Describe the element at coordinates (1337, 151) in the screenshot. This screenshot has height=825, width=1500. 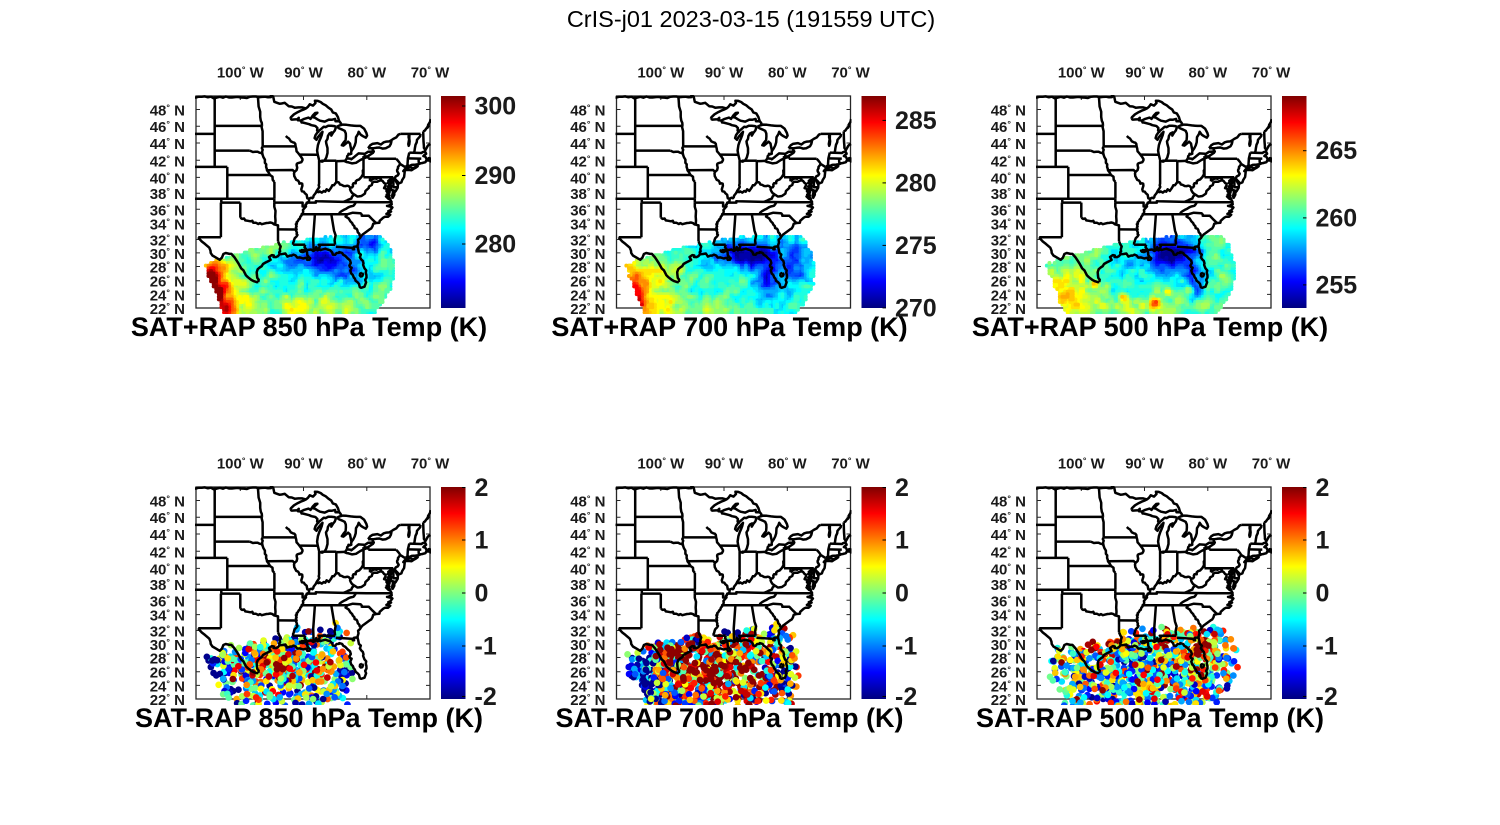
I see `svg-text: 265` at that location.